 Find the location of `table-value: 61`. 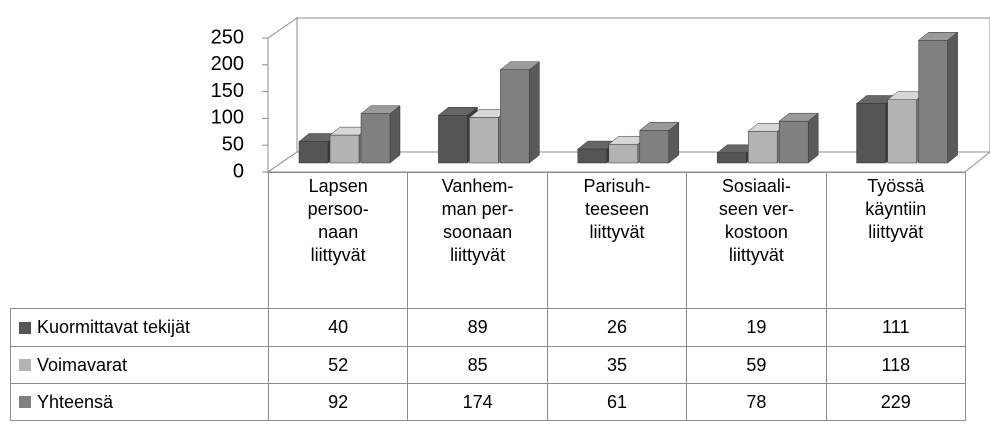

table-value: 61 is located at coordinates (617, 402).